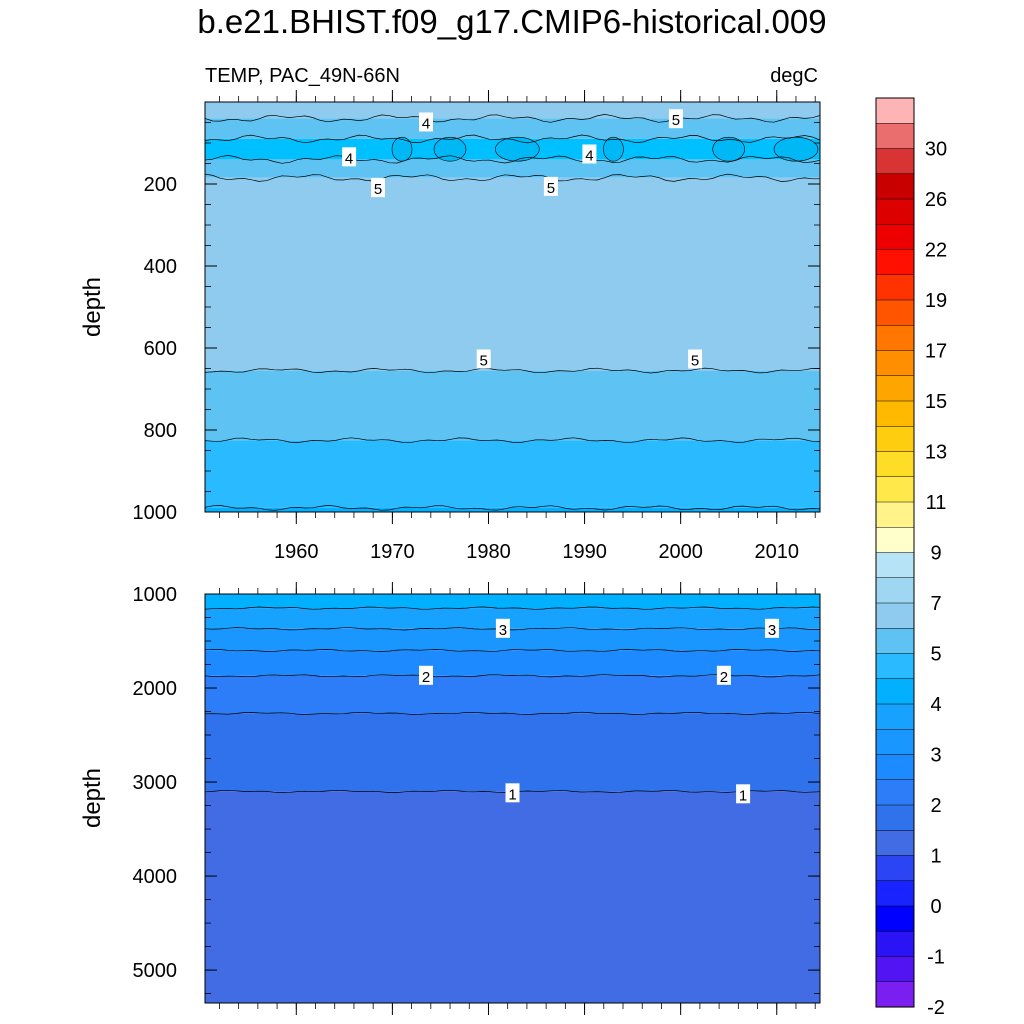 The width and height of the screenshot is (1024, 1024). What do you see at coordinates (936, 251) in the screenshot?
I see `colorbar-tick-label: 22` at bounding box center [936, 251].